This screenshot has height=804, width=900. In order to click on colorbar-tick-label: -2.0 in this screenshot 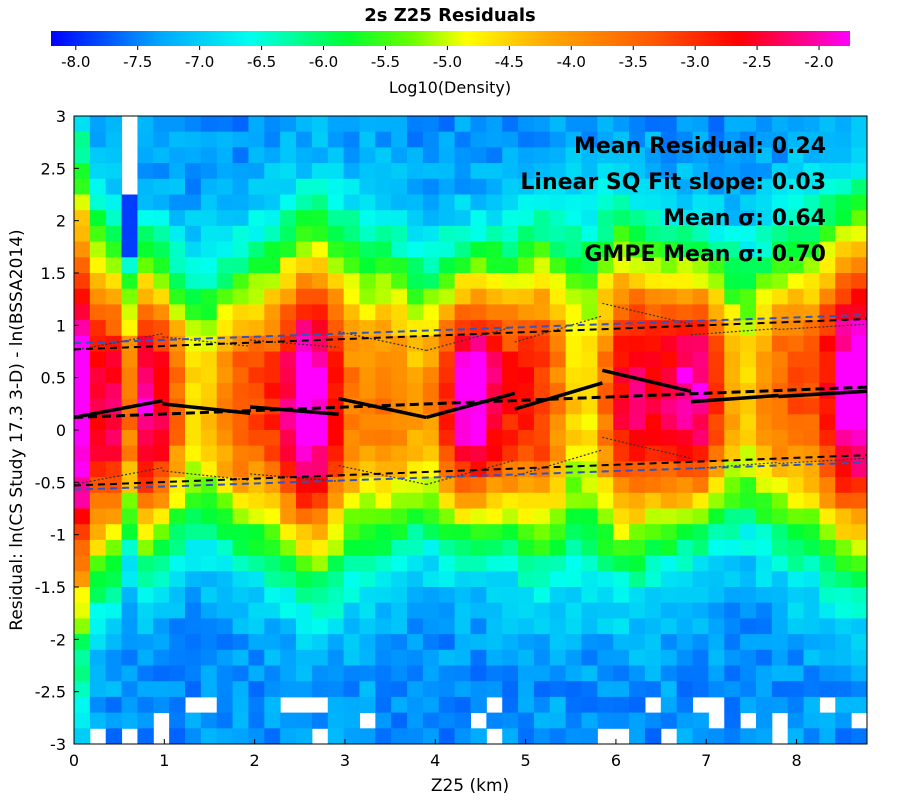, I will do `click(818, 62)`.